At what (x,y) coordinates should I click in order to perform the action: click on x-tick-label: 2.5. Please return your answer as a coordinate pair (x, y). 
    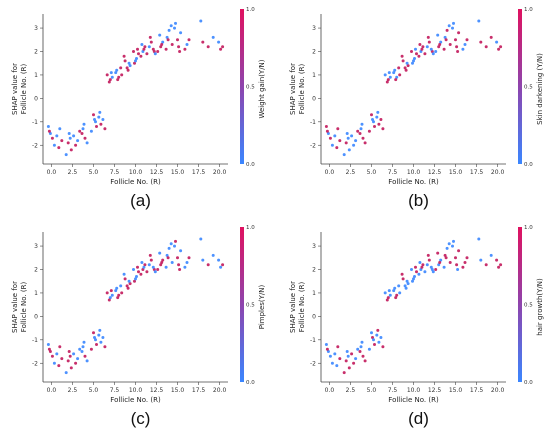
    Looking at the image, I should click on (73, 172).